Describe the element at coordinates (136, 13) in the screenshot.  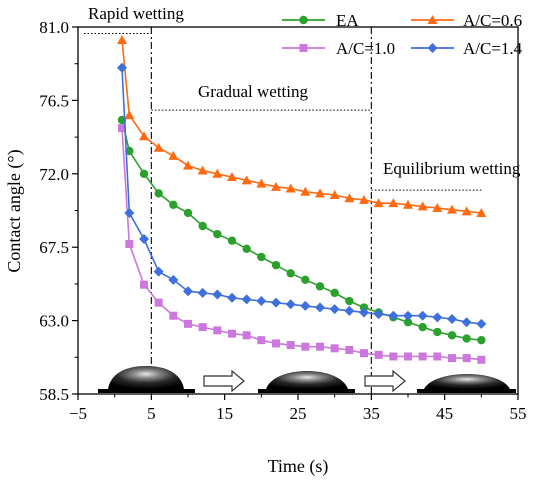
I see `annotation-rapid-wetting: Rapid wetting` at that location.